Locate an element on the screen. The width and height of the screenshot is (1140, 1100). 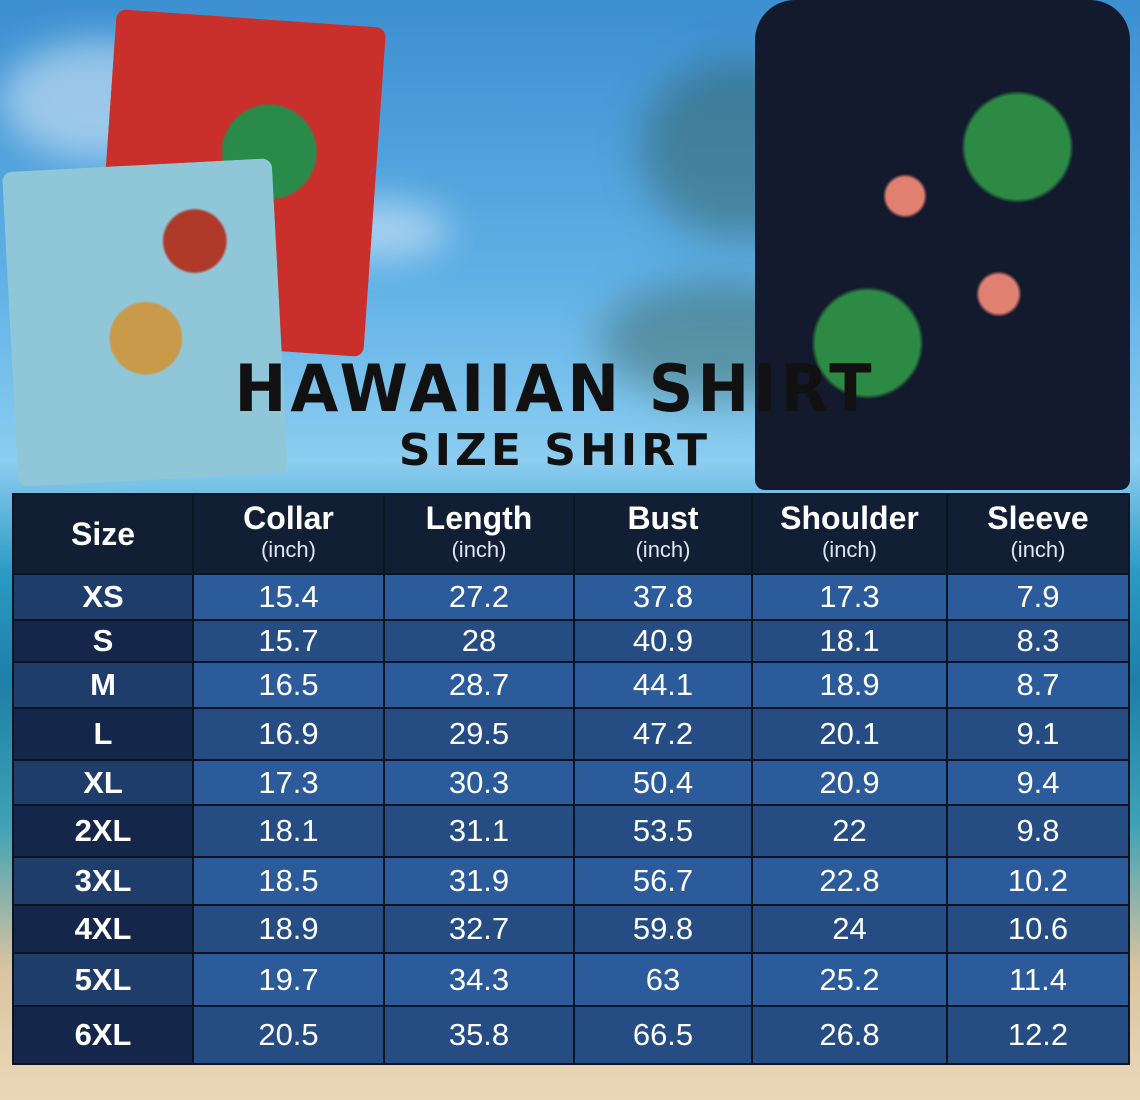
measurement-cell: 47.2 is located at coordinates (663, 734).